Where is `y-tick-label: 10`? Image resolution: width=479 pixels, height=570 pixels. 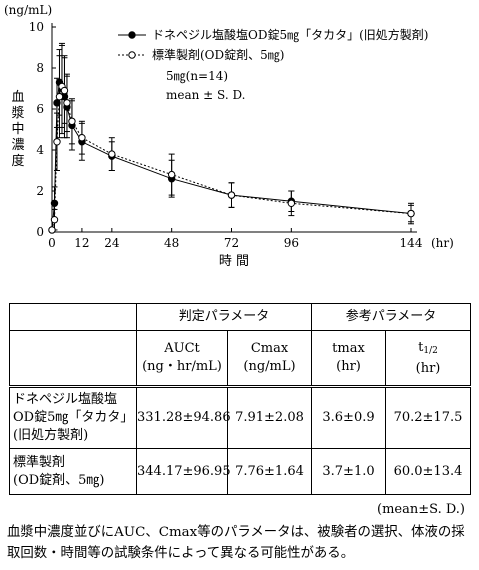 y-tick-label: 10 is located at coordinates (36, 27).